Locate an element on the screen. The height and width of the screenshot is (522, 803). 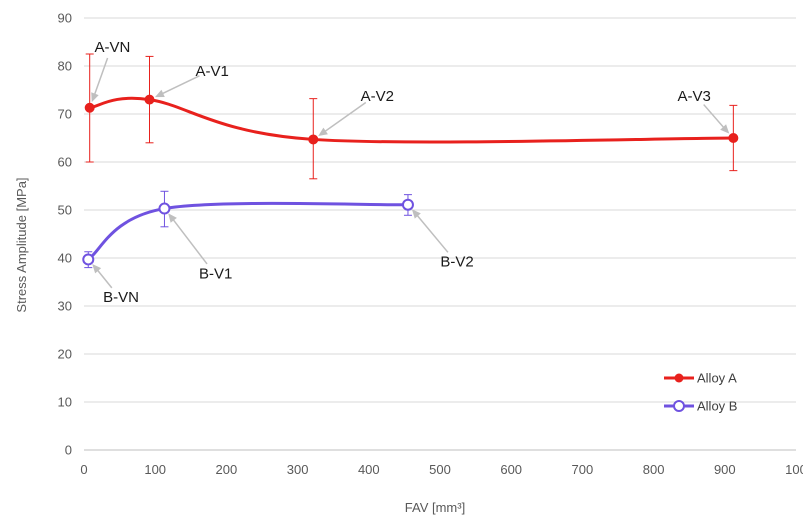
annotation: B-V1 is located at coordinates (200, 247).